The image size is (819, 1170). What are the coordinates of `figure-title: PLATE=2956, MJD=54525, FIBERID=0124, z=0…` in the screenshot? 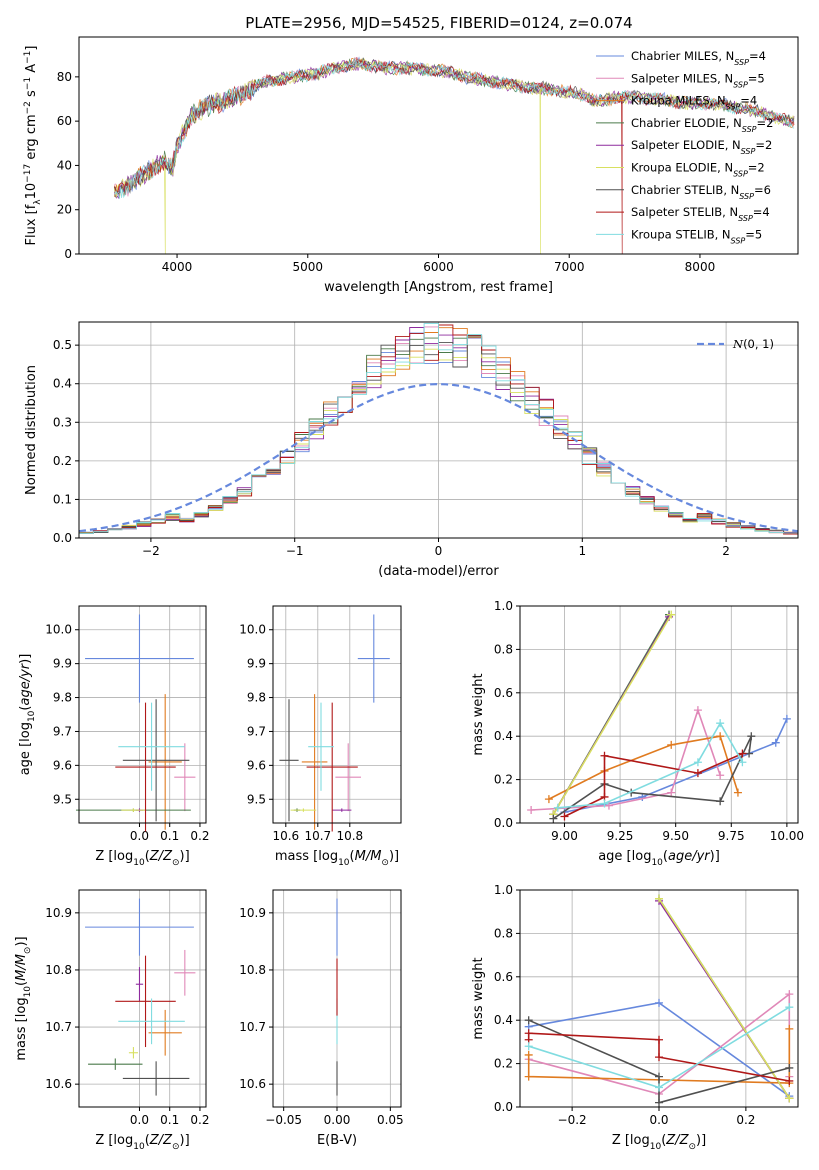 It's located at (438, 23).